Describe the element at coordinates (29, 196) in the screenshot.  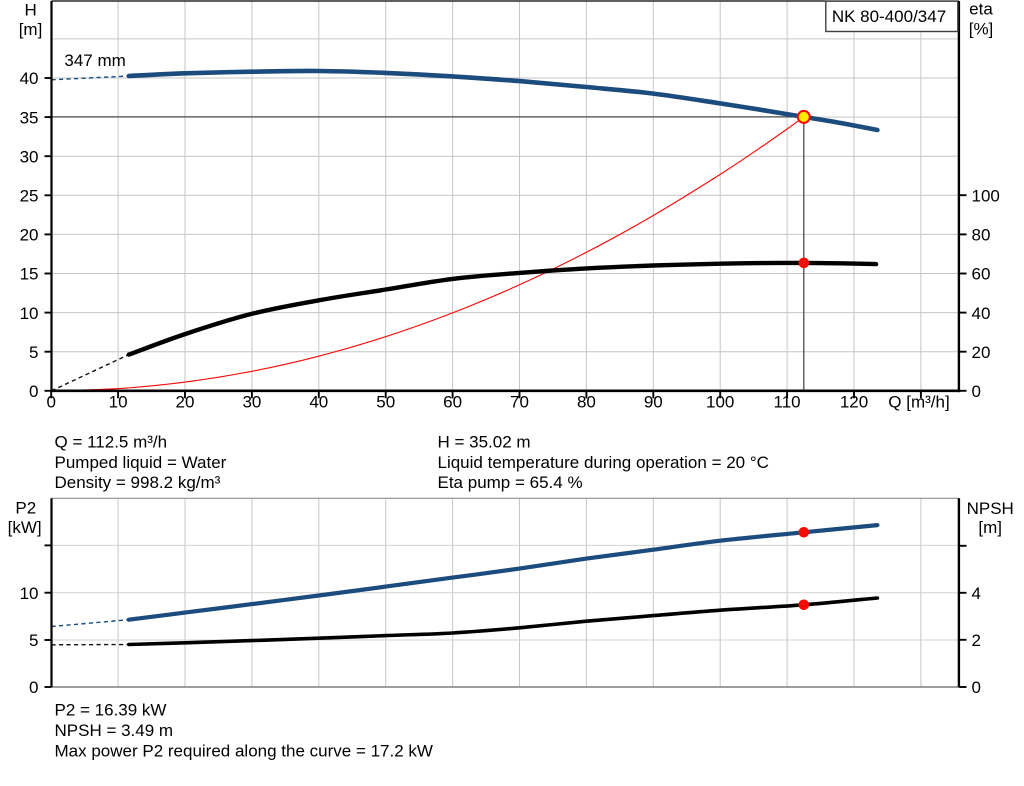
I see `svg-text: 25` at that location.